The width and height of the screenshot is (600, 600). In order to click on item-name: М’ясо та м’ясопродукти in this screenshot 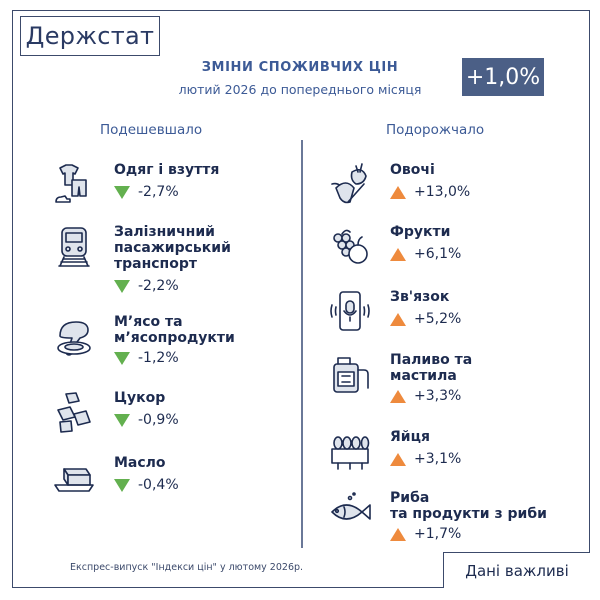, I will do `click(174, 330)`.